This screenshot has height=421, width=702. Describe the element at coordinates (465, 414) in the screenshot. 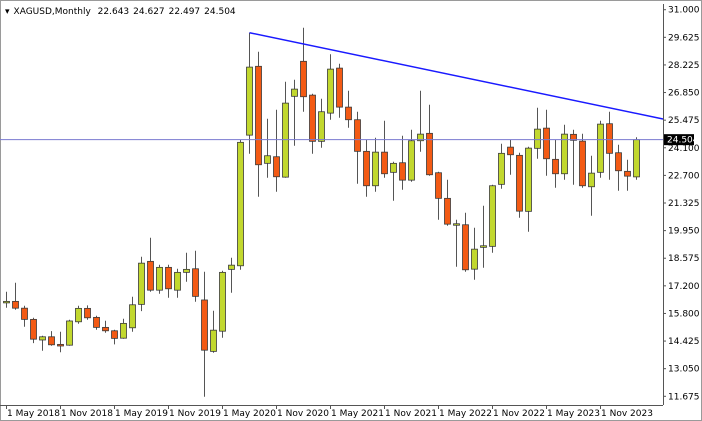

I see `x-tick-label: 1 May 2022` at that location.